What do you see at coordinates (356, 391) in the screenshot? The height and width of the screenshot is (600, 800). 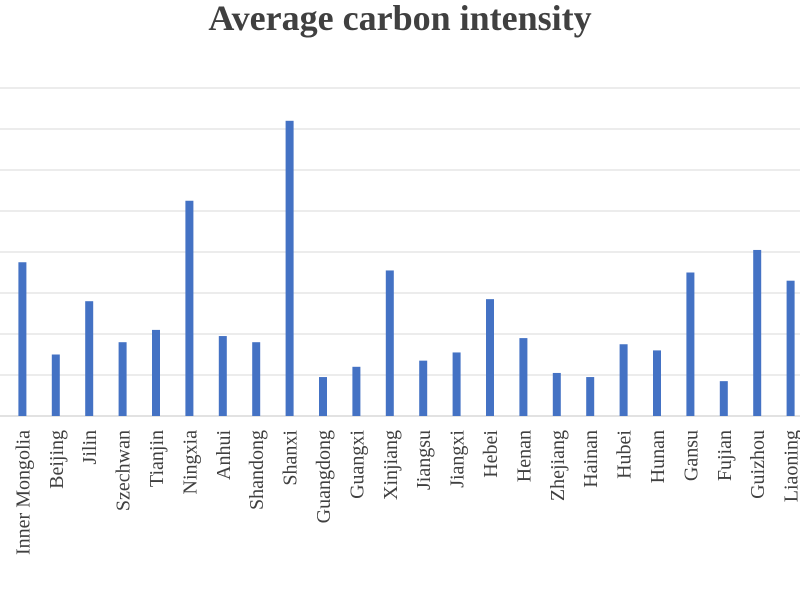 I see `bar-guangxi` at bounding box center [356, 391].